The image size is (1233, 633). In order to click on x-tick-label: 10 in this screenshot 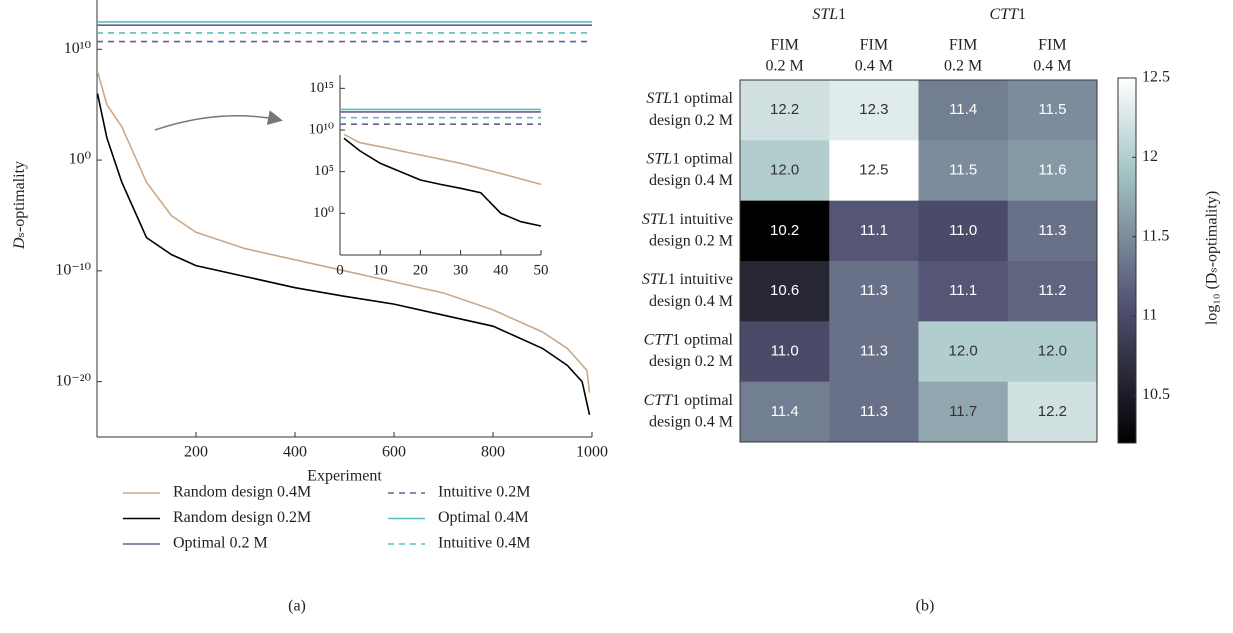, I will do `click(380, 270)`.